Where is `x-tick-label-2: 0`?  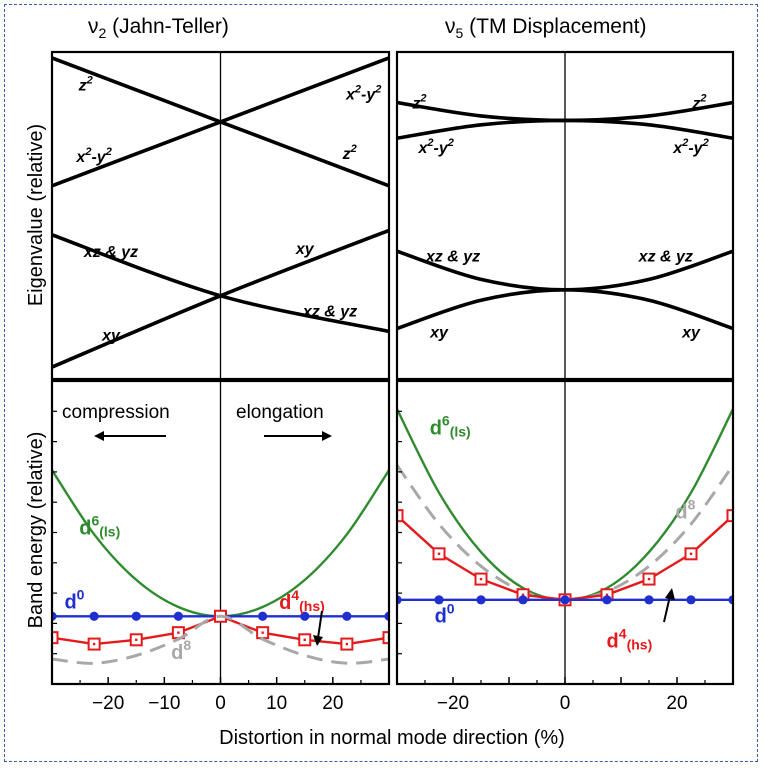 x-tick-label-2: 0 is located at coordinates (220, 703).